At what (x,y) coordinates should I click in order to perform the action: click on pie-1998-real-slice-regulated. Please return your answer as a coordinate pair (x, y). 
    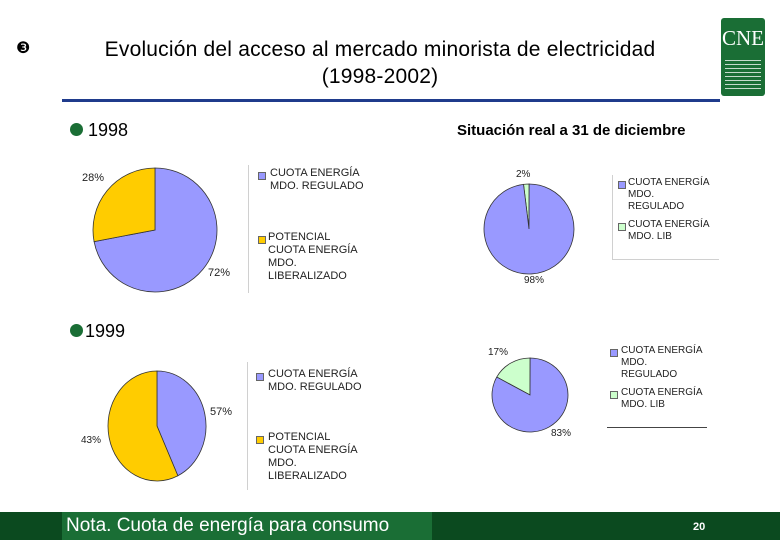
    Looking at the image, I should click on (529, 229).